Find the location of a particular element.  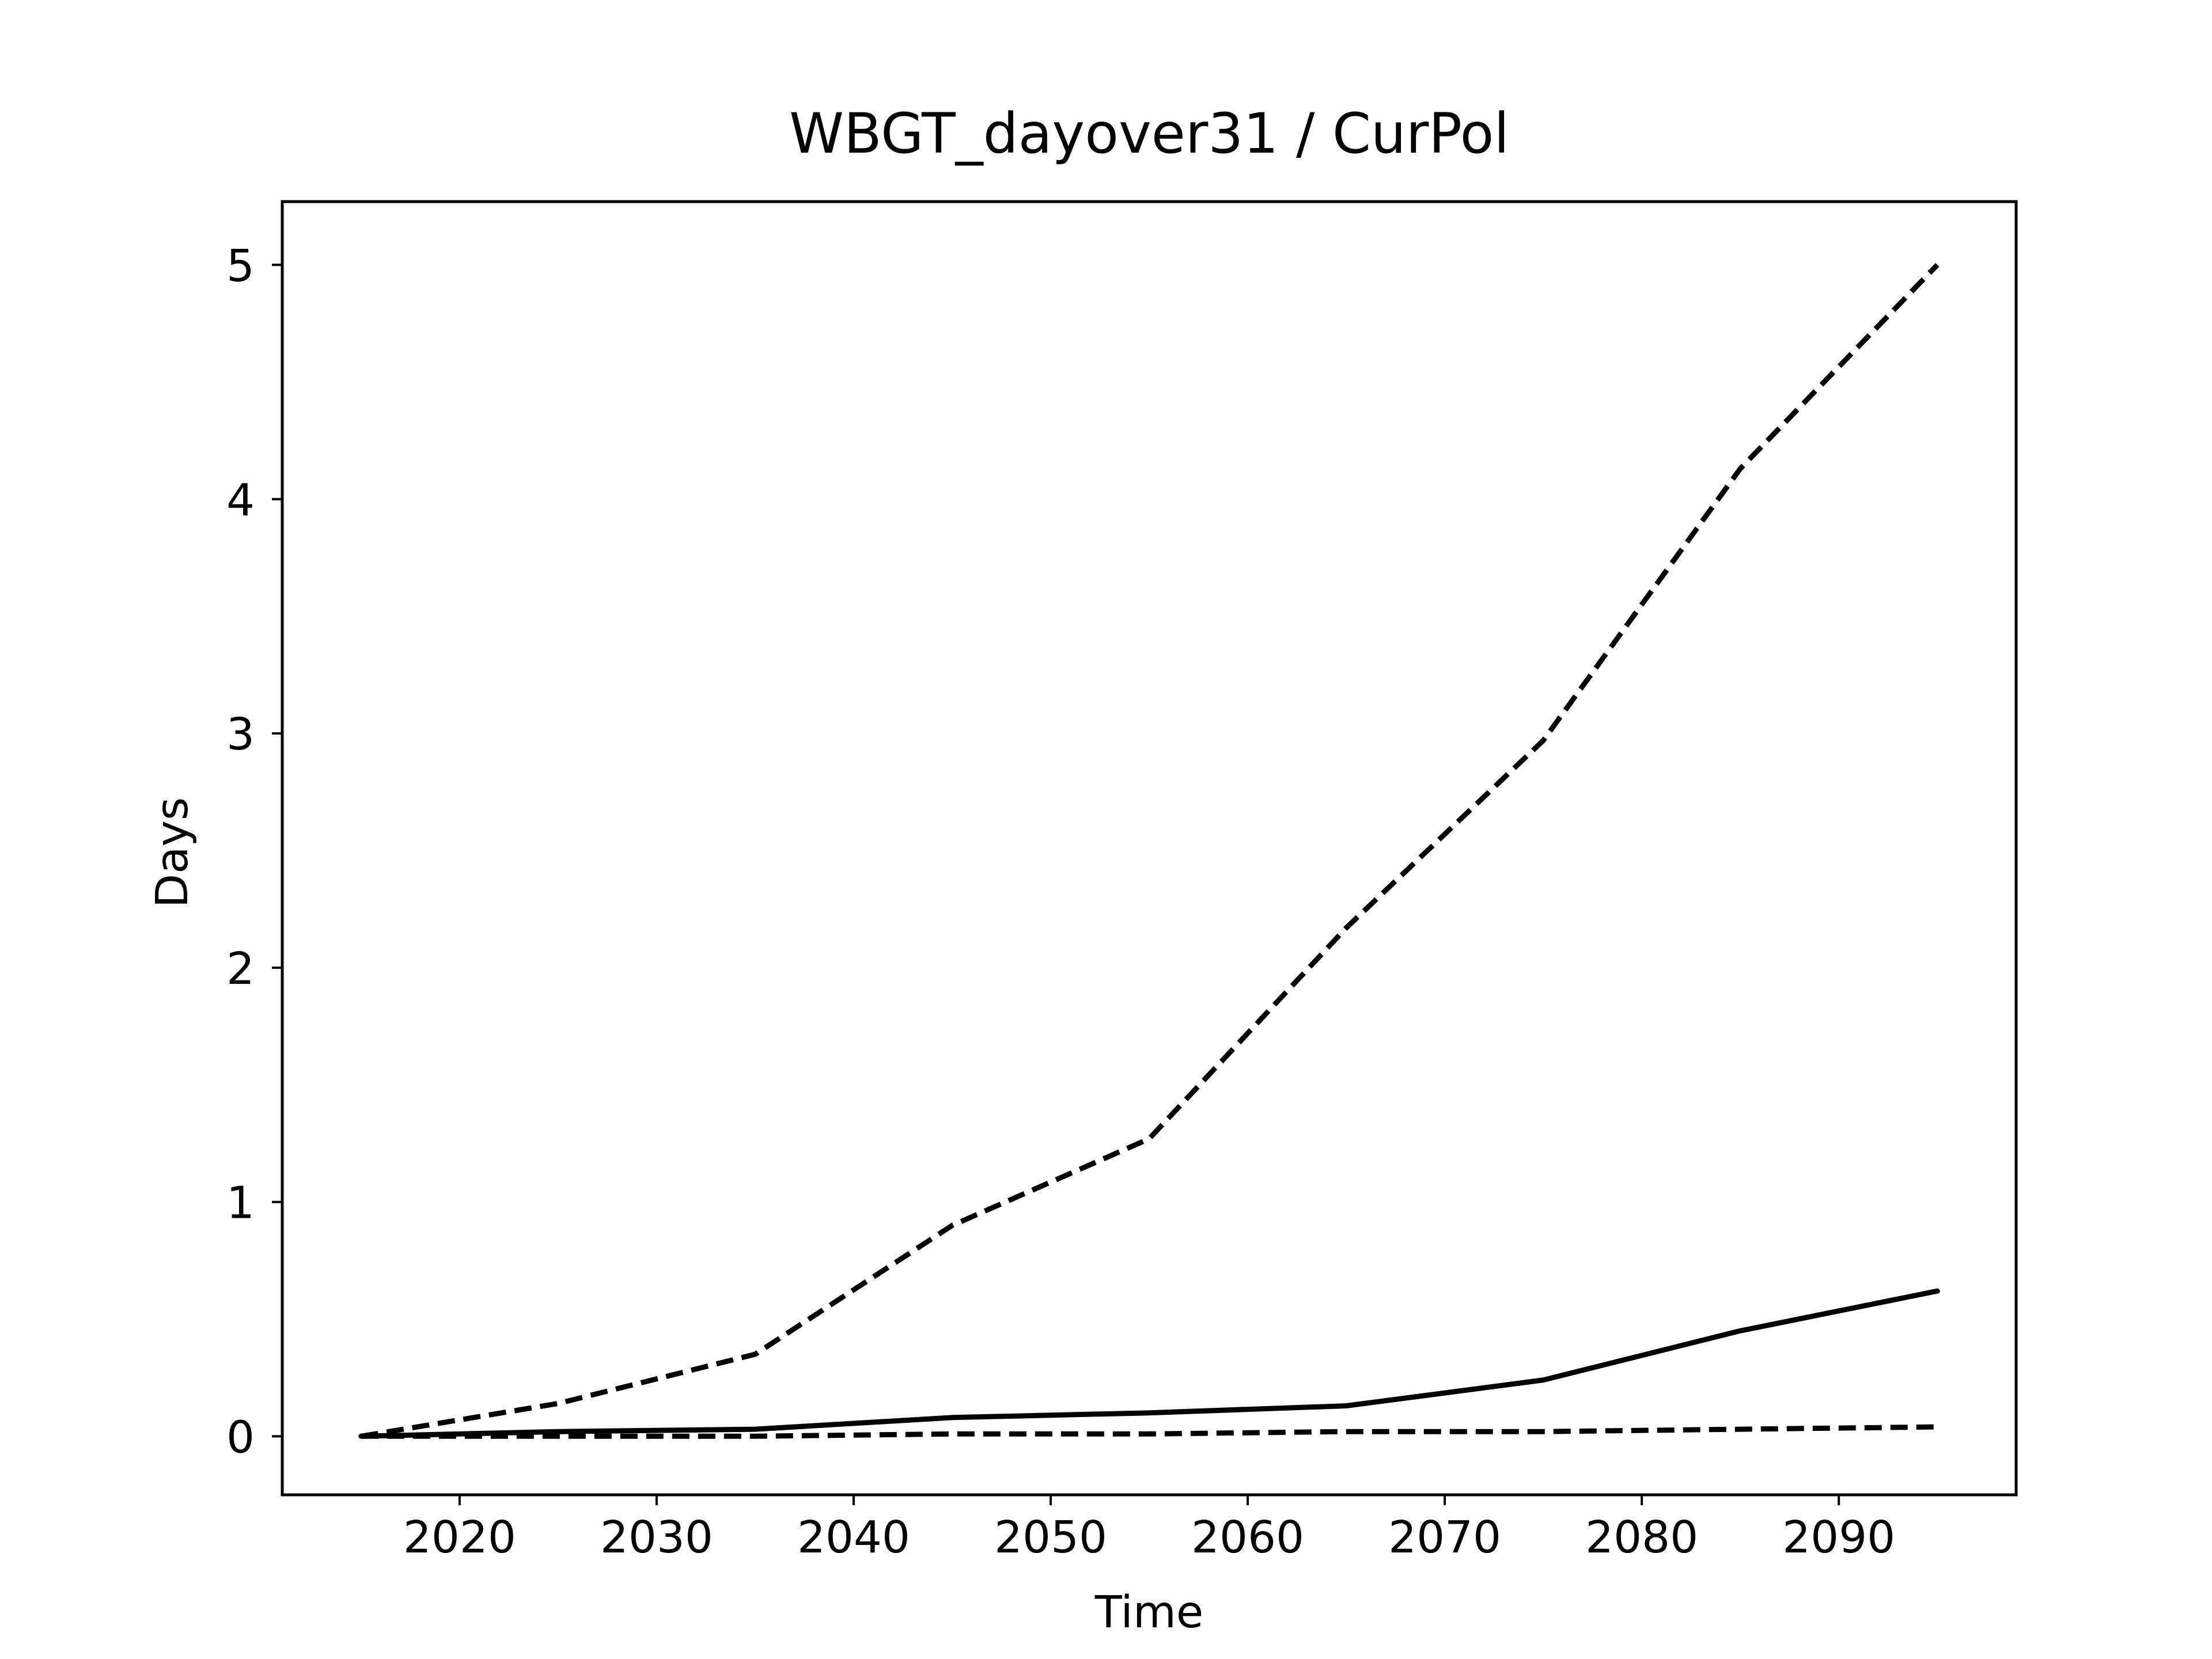

x-tick-label: 2040 is located at coordinates (853, 1537).